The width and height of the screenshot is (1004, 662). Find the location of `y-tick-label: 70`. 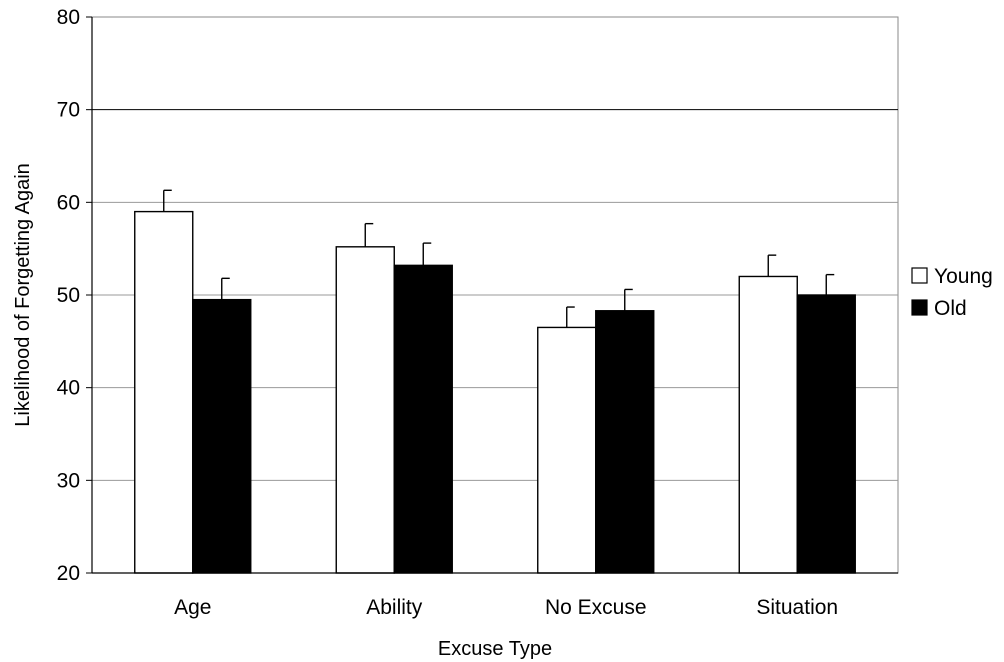

y-tick-label: 70 is located at coordinates (68, 110).